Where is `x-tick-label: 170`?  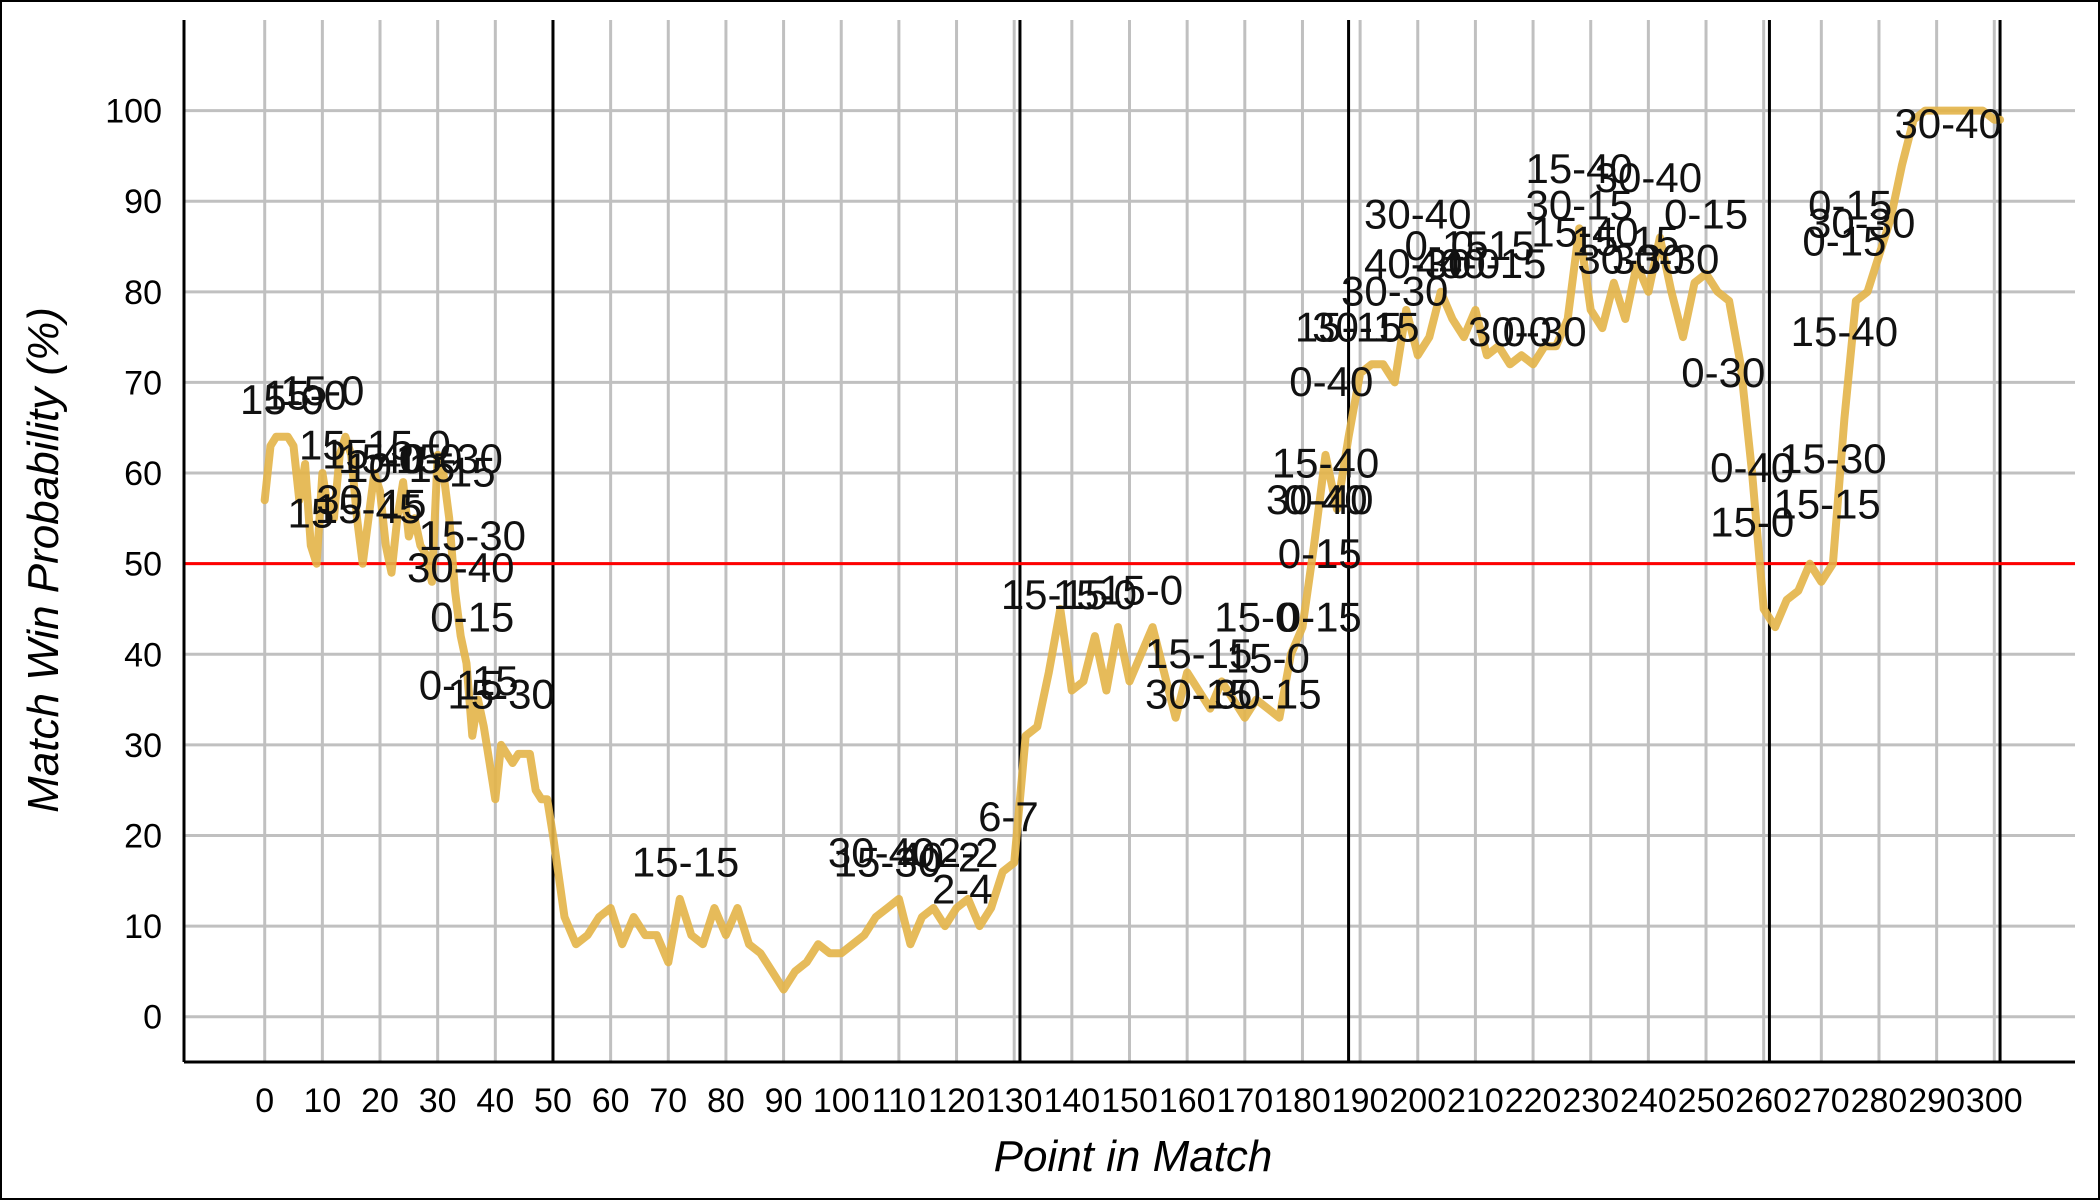 x-tick-label: 170 is located at coordinates (1244, 1101).